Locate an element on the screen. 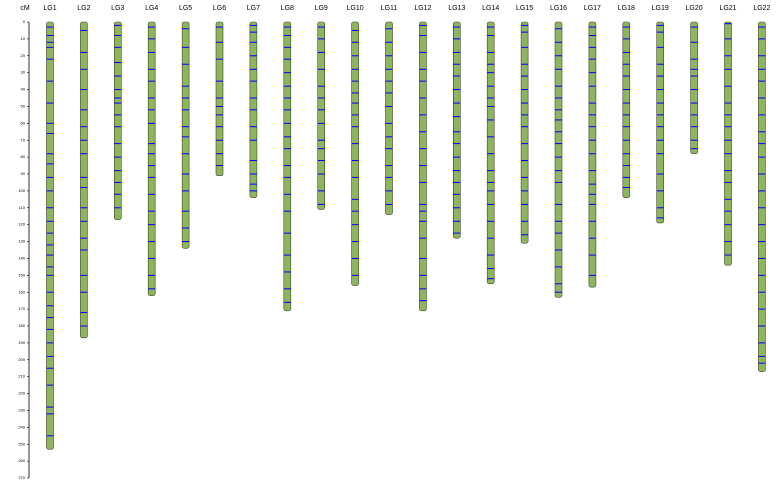 The height and width of the screenshot is (487, 782). y-tick-label: 80 is located at coordinates (23, 156).